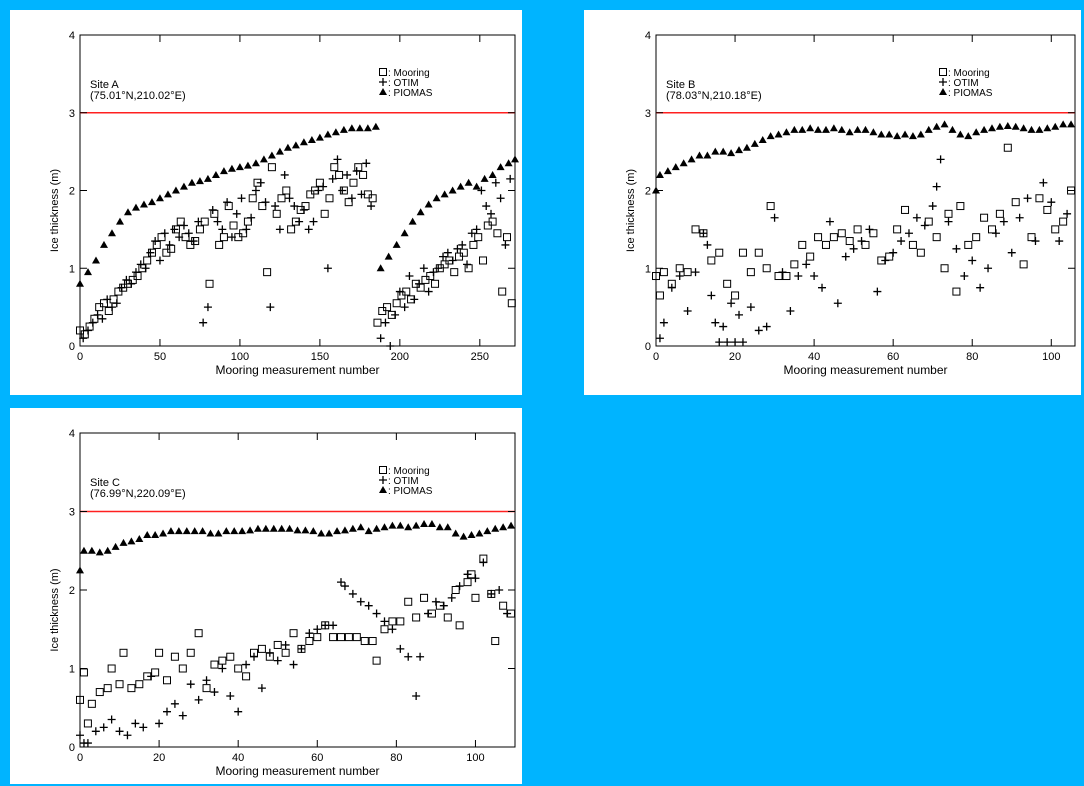  I want to click on series-otim, so click(863, 251).